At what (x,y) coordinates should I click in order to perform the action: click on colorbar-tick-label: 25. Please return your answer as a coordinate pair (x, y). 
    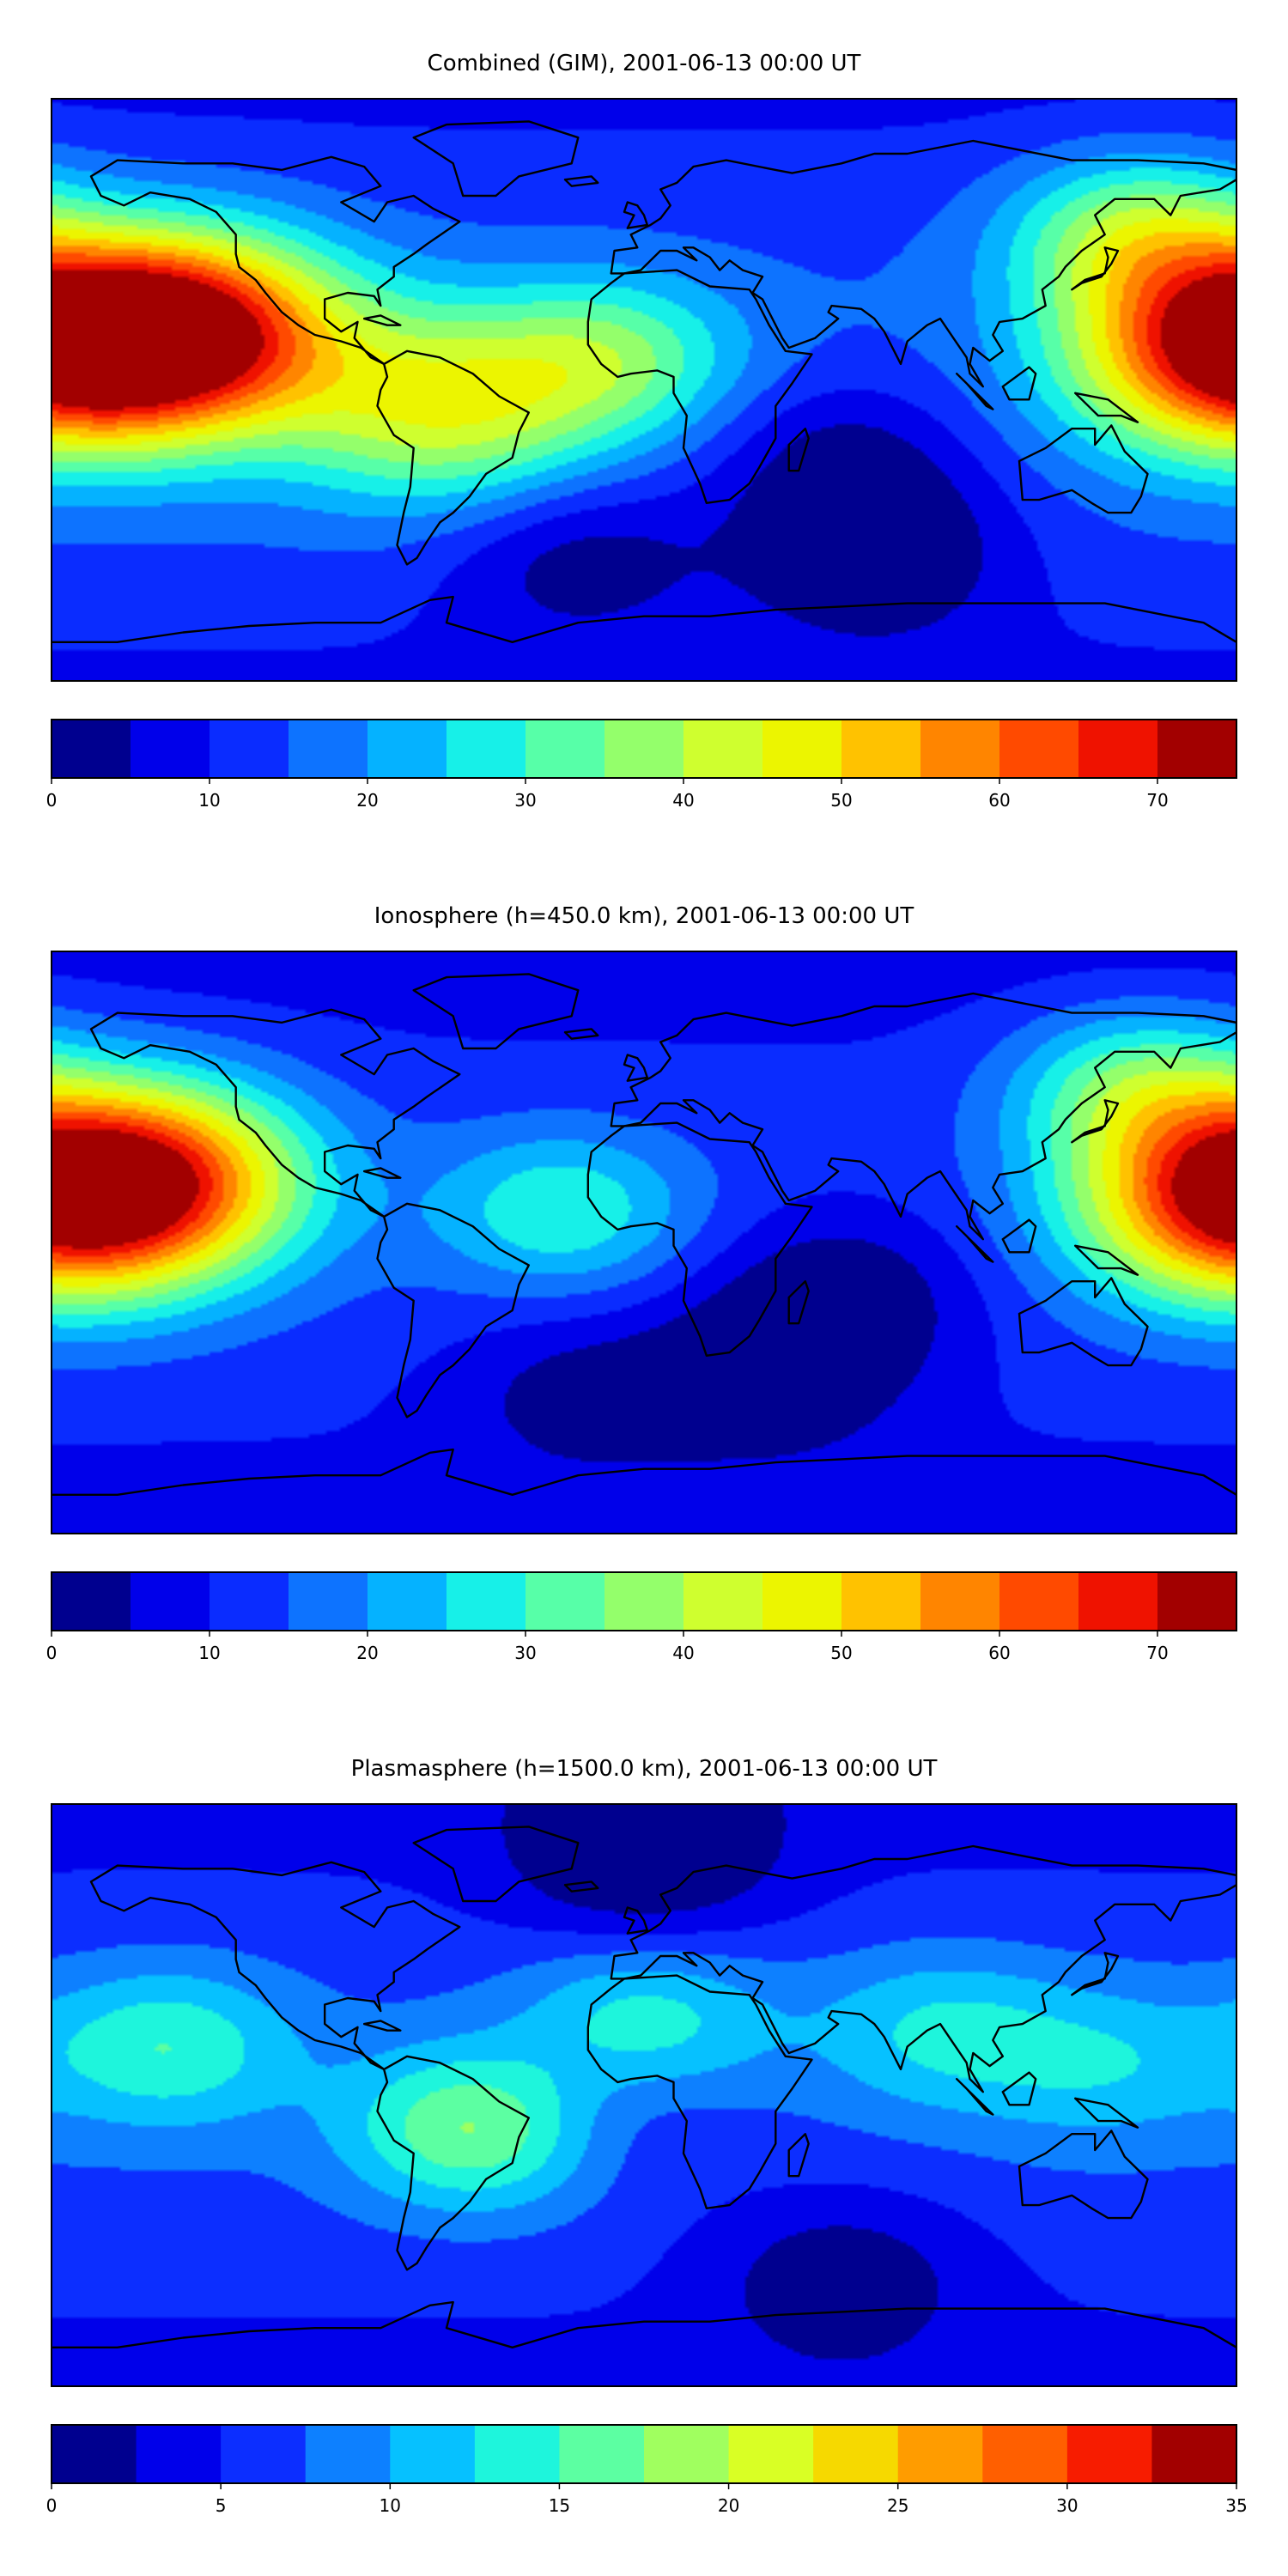
    Looking at the image, I should click on (897, 2506).